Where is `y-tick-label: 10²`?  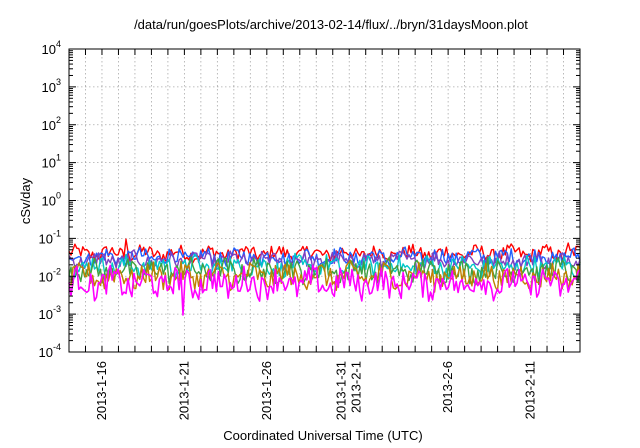 y-tick-label: 10² is located at coordinates (51, 124).